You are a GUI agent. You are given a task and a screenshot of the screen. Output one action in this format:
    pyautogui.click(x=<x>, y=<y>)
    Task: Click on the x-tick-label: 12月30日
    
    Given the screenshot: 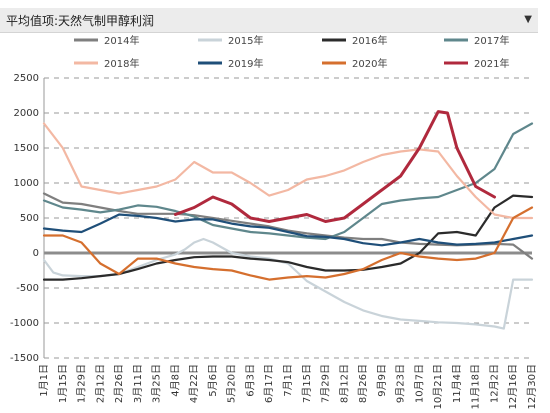 What is the action you would take?
    pyautogui.click(x=532, y=386)
    